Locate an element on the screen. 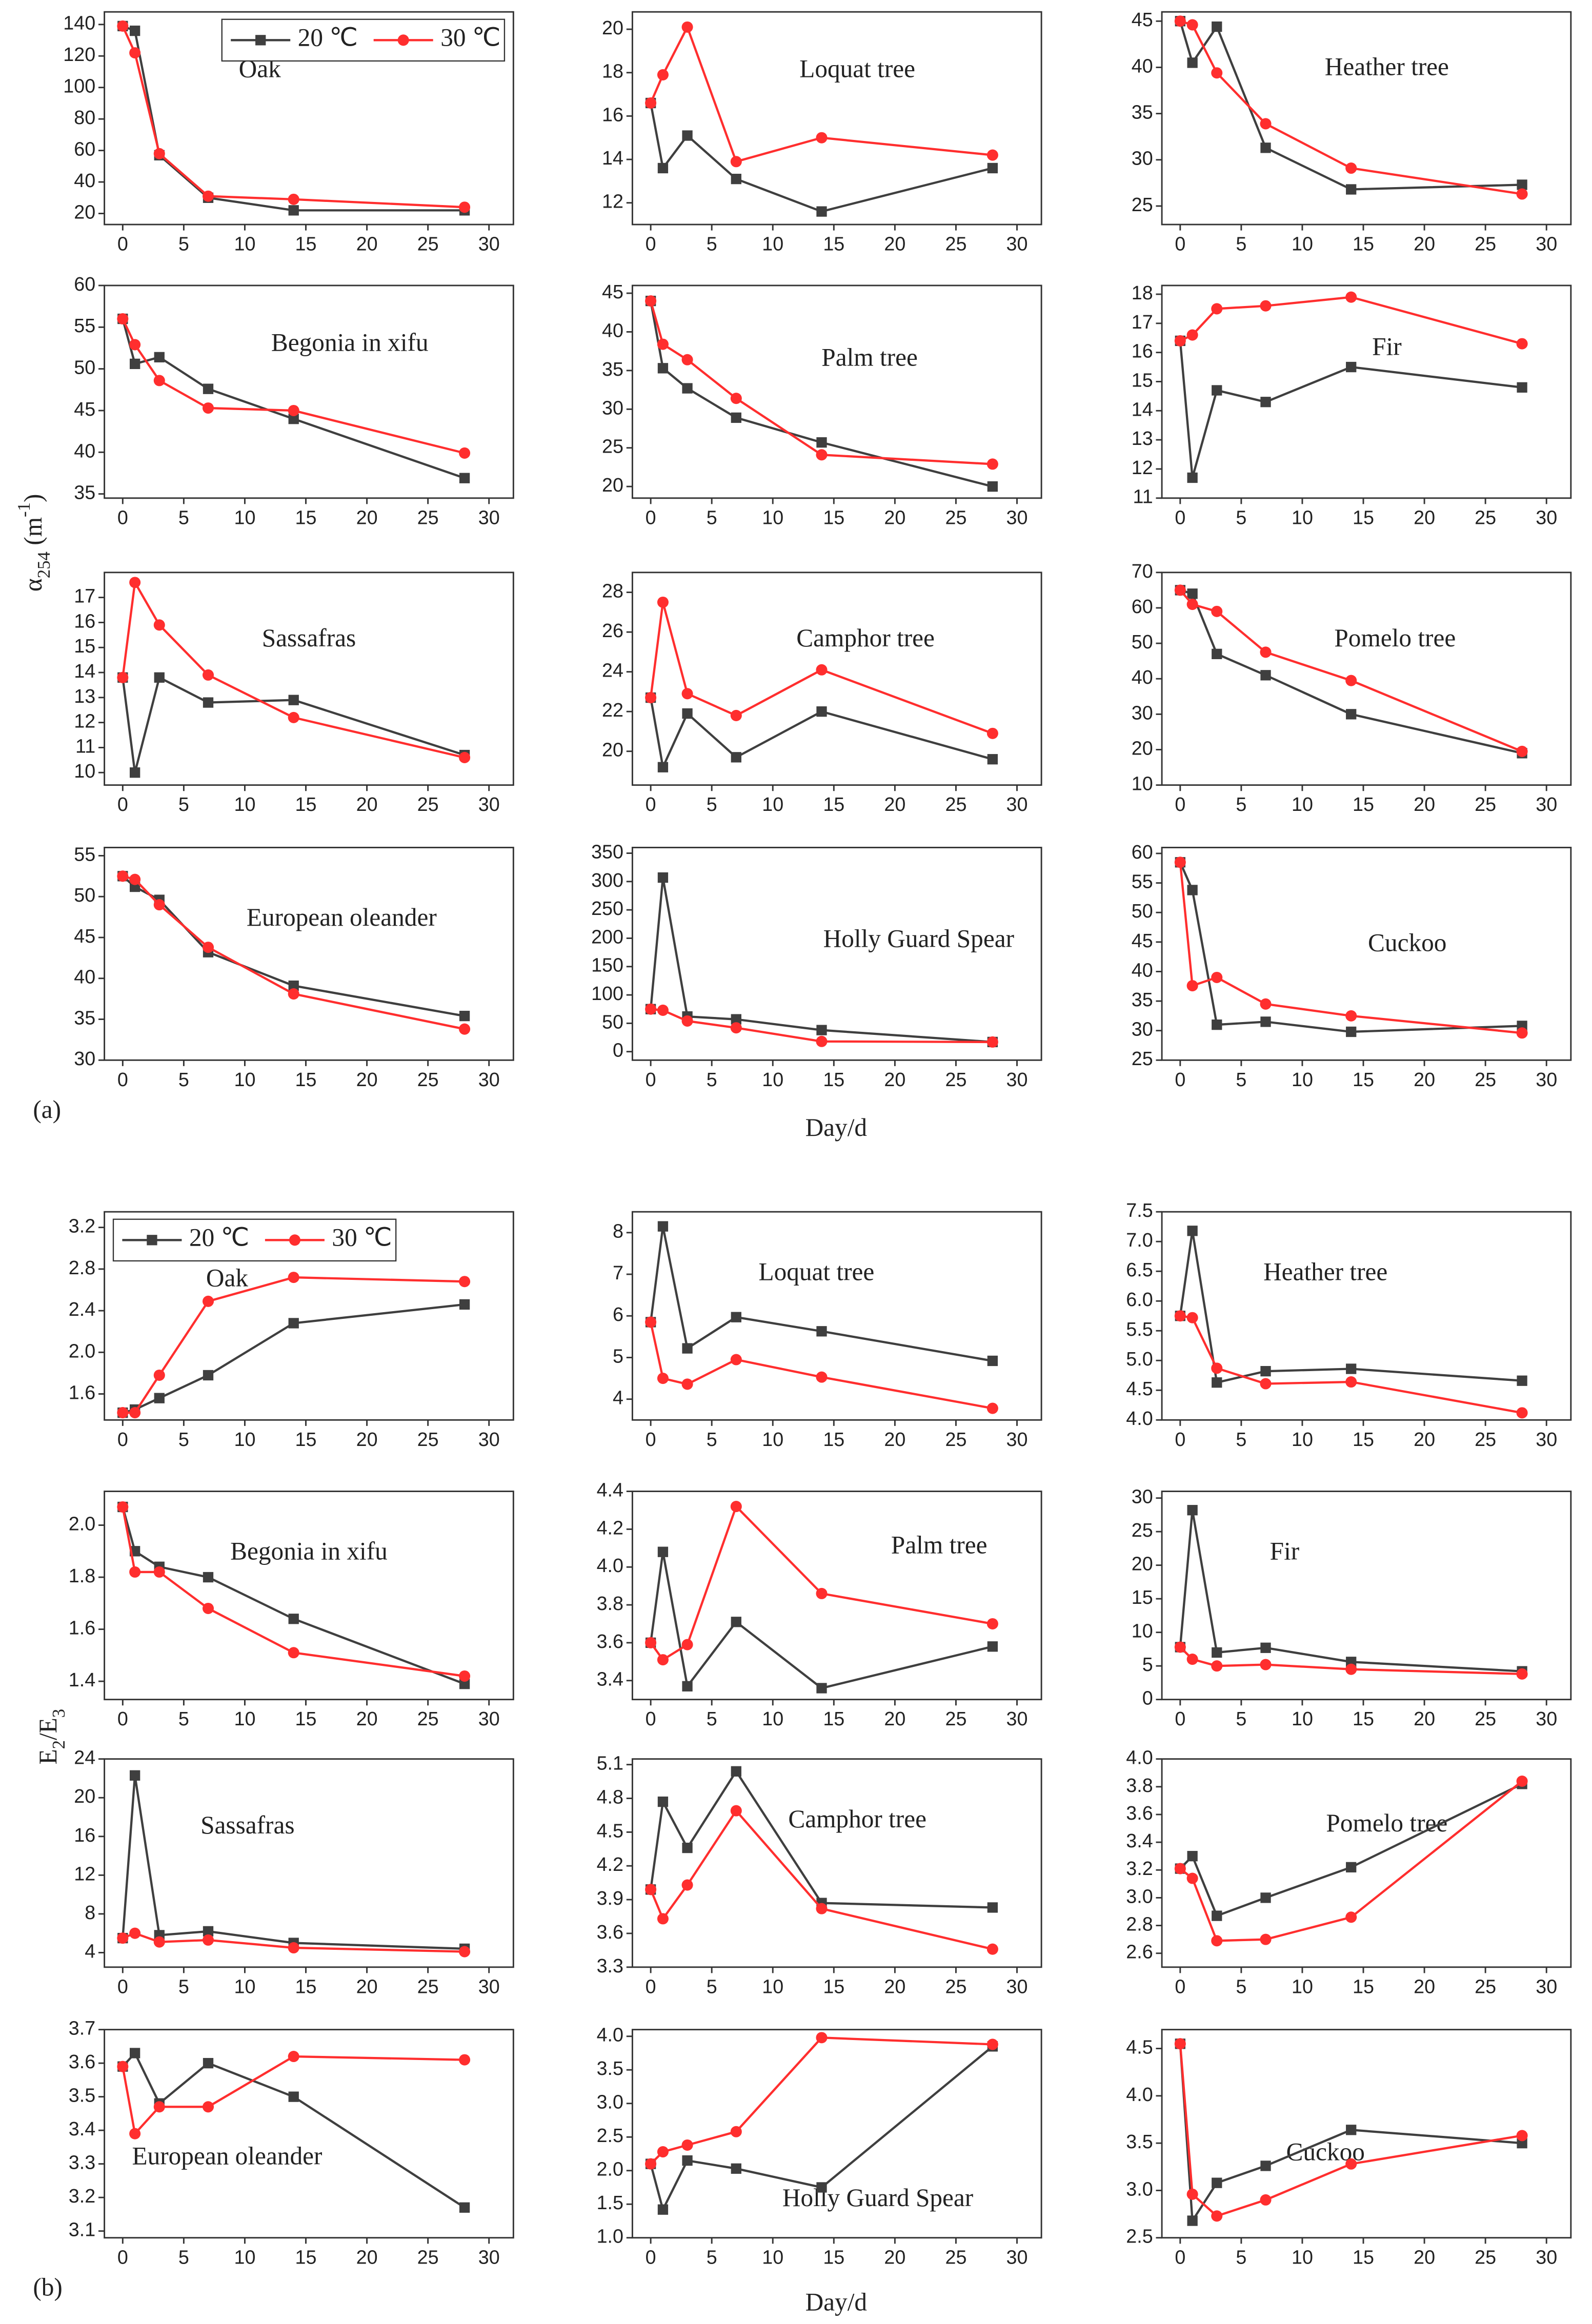 Image resolution: width=1592 pixels, height=2324 pixels. y-axis-label: α254 (m-1) is located at coordinates (34, 543).